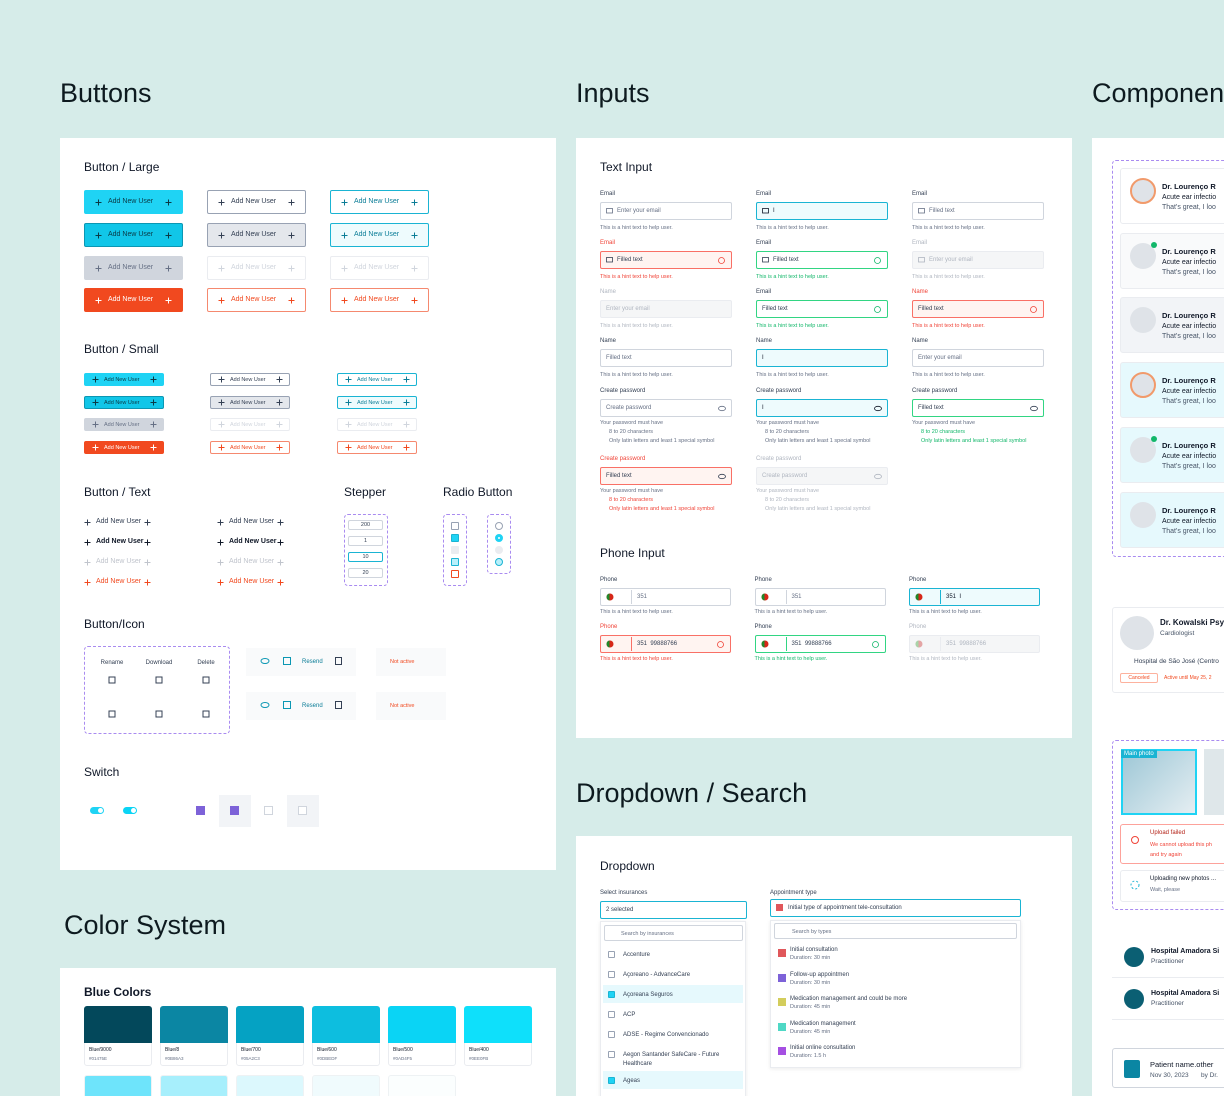 The height and width of the screenshot is (1096, 1224). I want to click on edit-icon, so click(287, 705).